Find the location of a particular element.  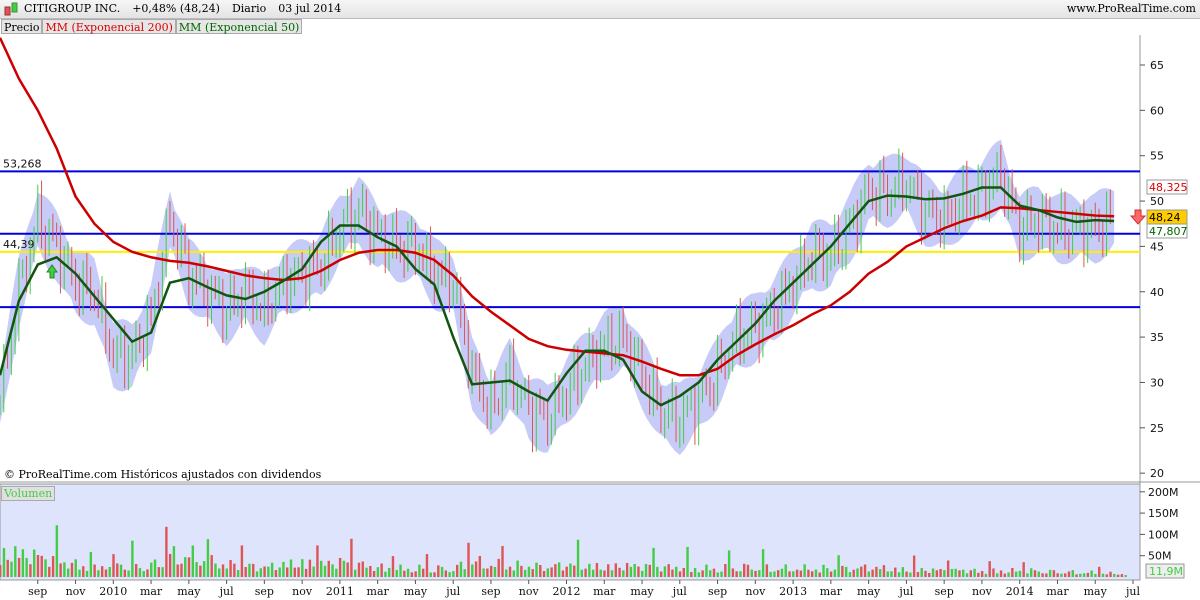

y-tick-label: 65 is located at coordinates (1157, 65).